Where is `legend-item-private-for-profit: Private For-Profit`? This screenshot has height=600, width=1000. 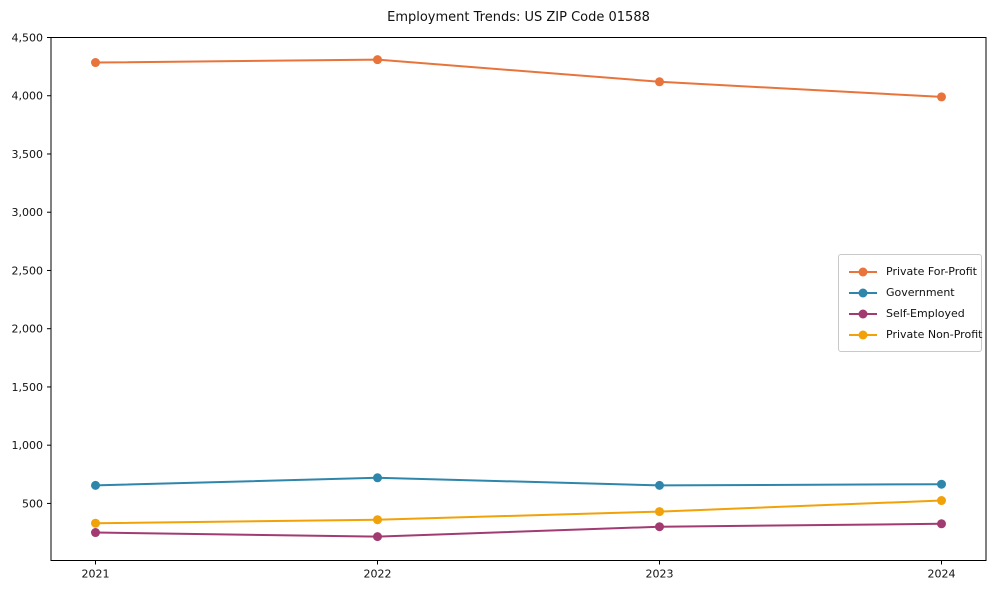
legend-item-private-for-profit: Private For-Profit is located at coordinates (912, 271).